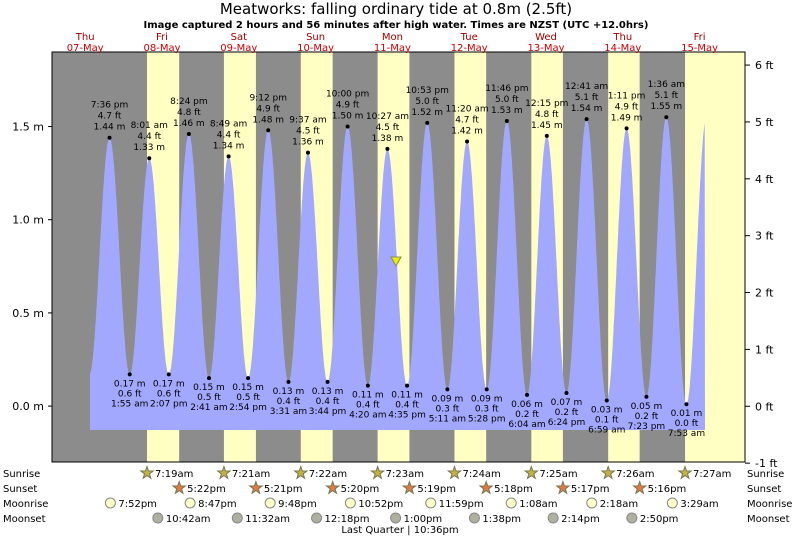 This screenshot has height=538, width=793. What do you see at coordinates (547, 115) in the screenshot?
I see `tide-label: 4.8 ft` at bounding box center [547, 115].